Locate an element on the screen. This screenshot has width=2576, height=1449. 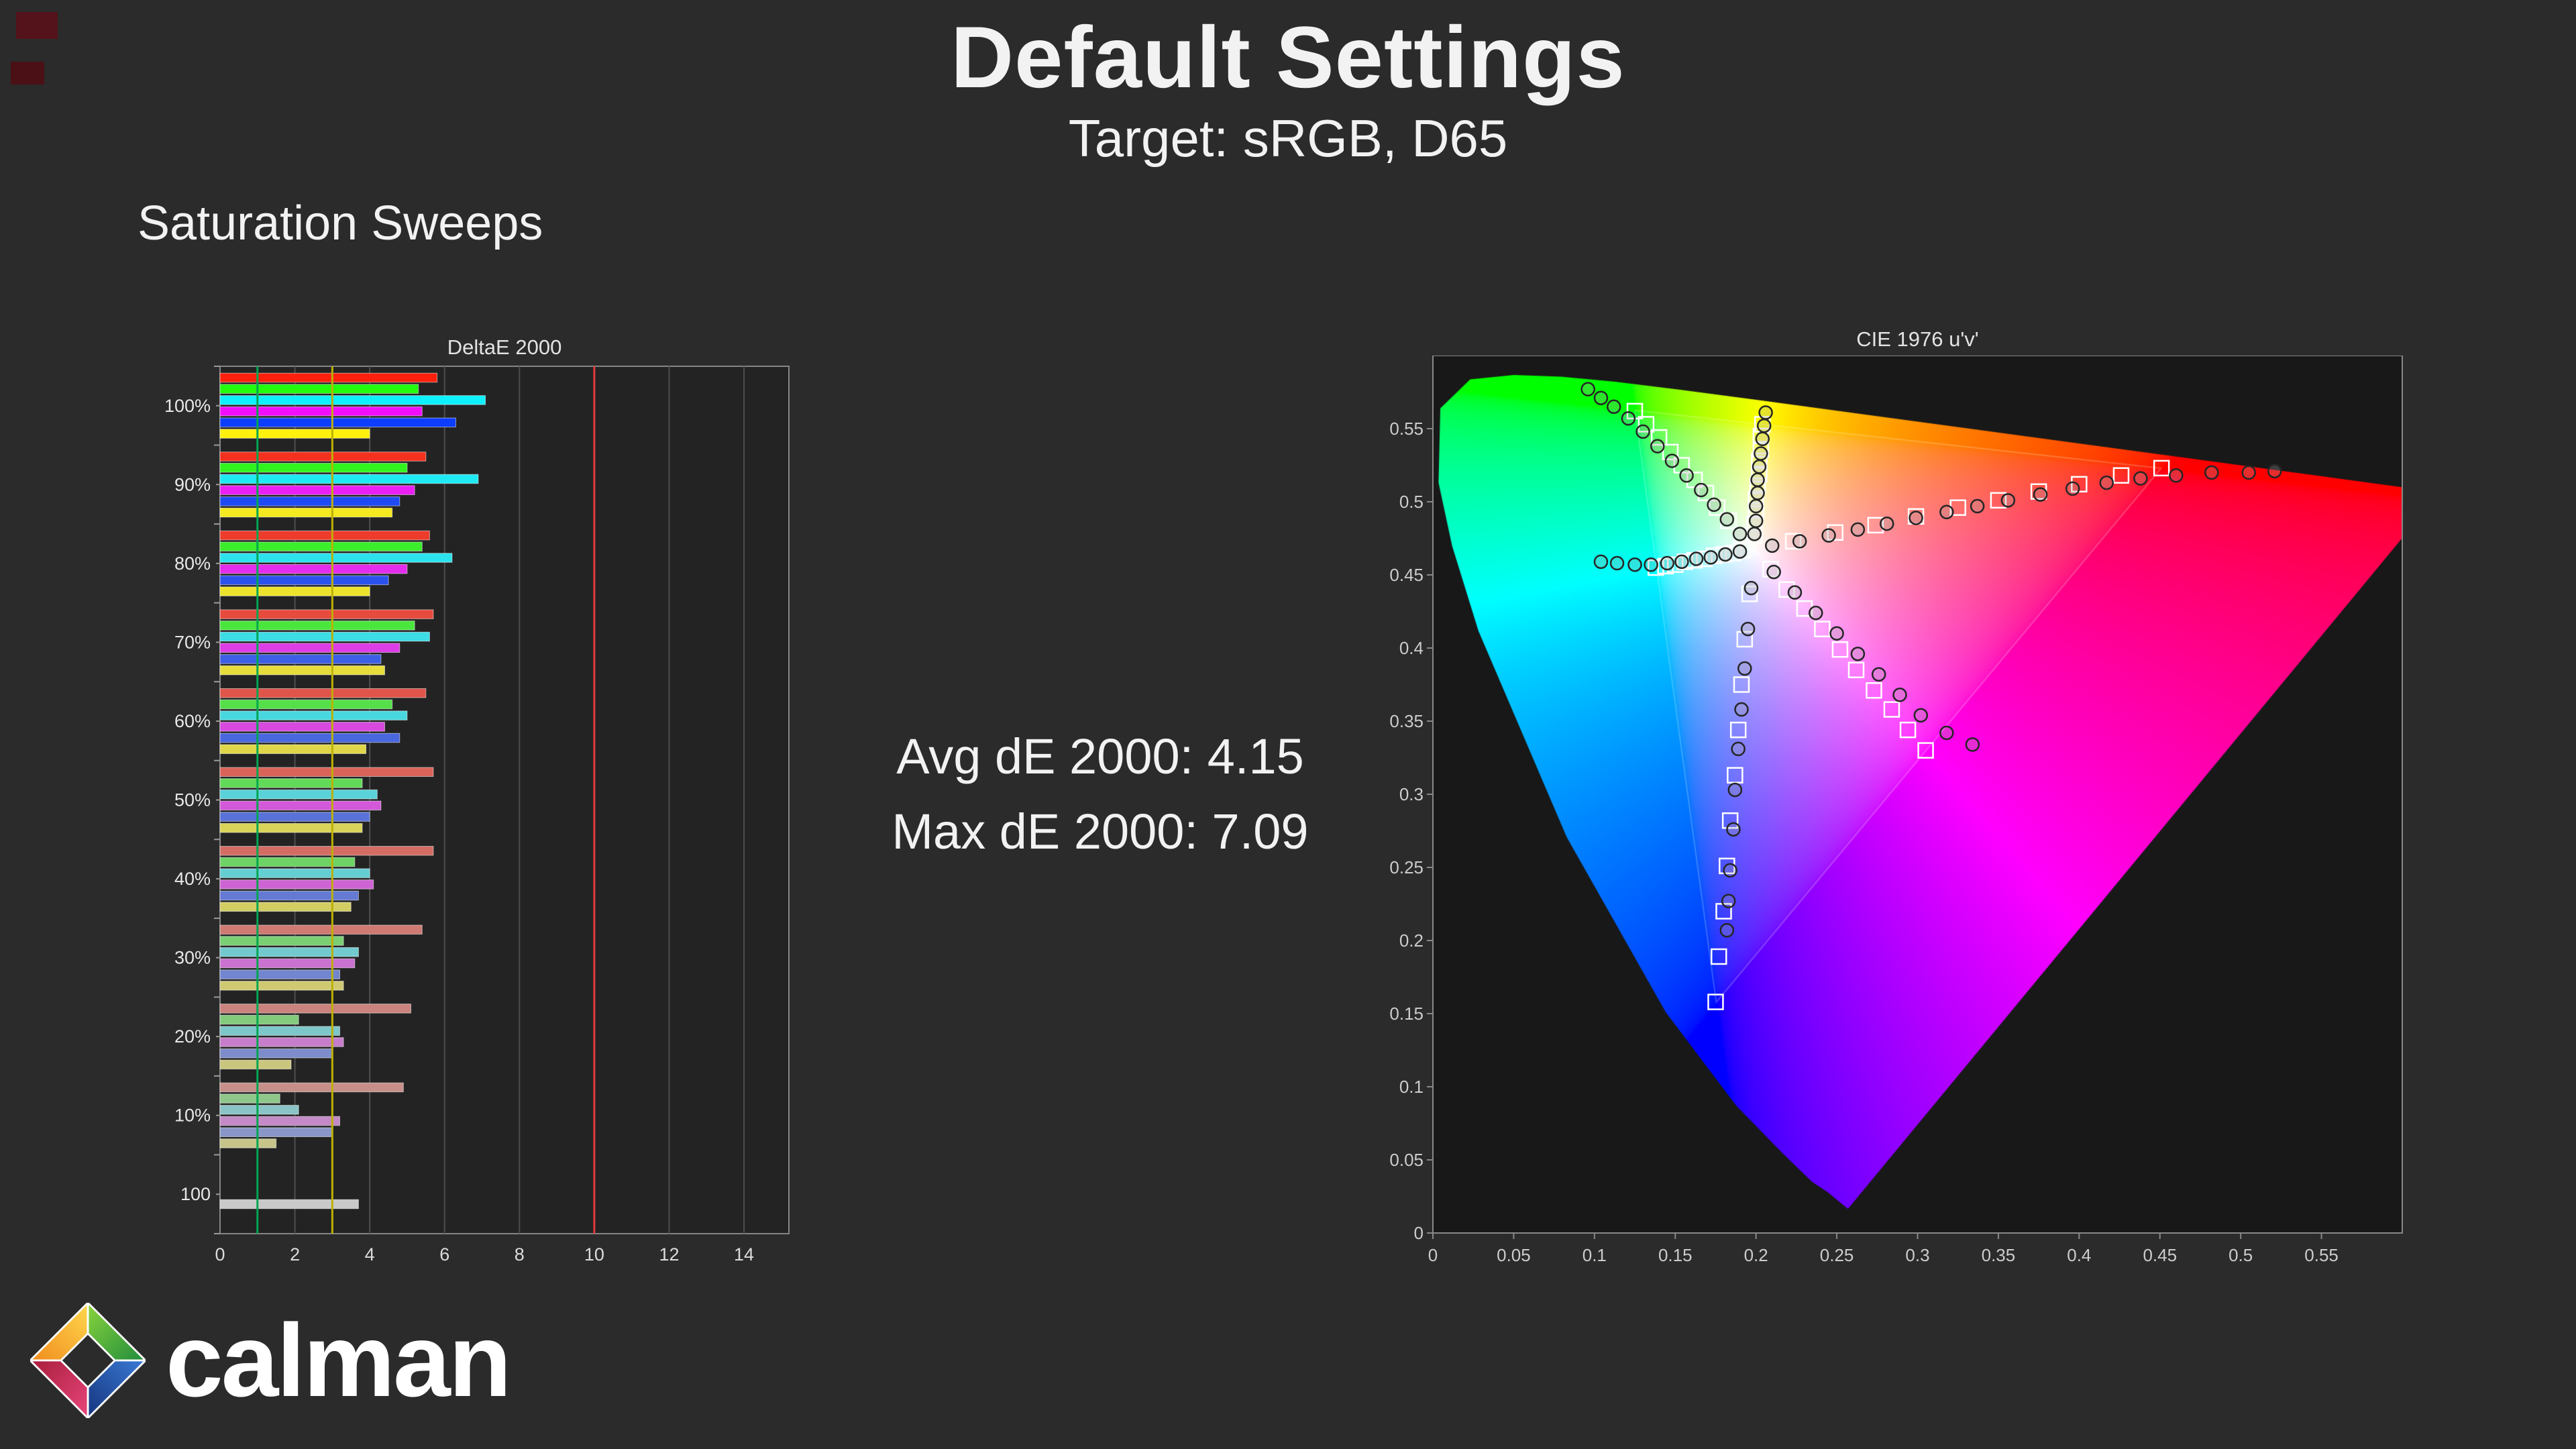
x-tick-label: 0.1 is located at coordinates (1594, 1255).